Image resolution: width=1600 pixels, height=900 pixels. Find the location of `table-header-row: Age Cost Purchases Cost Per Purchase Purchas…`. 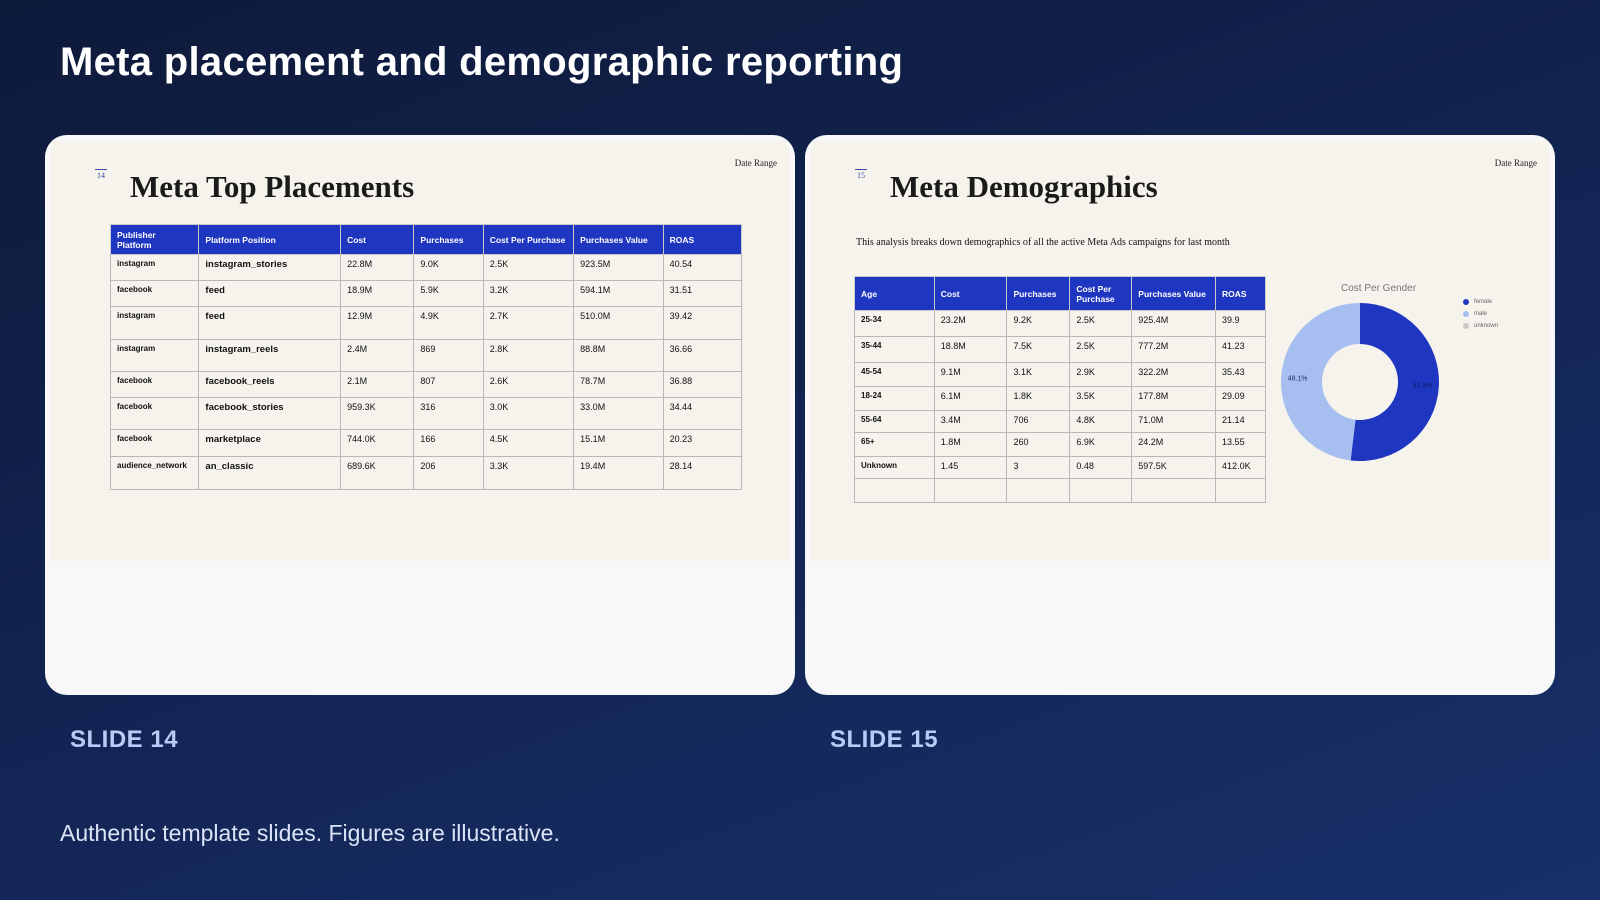

table-header-row: Age Cost Purchases Cost Per Purchase Purchas… is located at coordinates (1060, 293).